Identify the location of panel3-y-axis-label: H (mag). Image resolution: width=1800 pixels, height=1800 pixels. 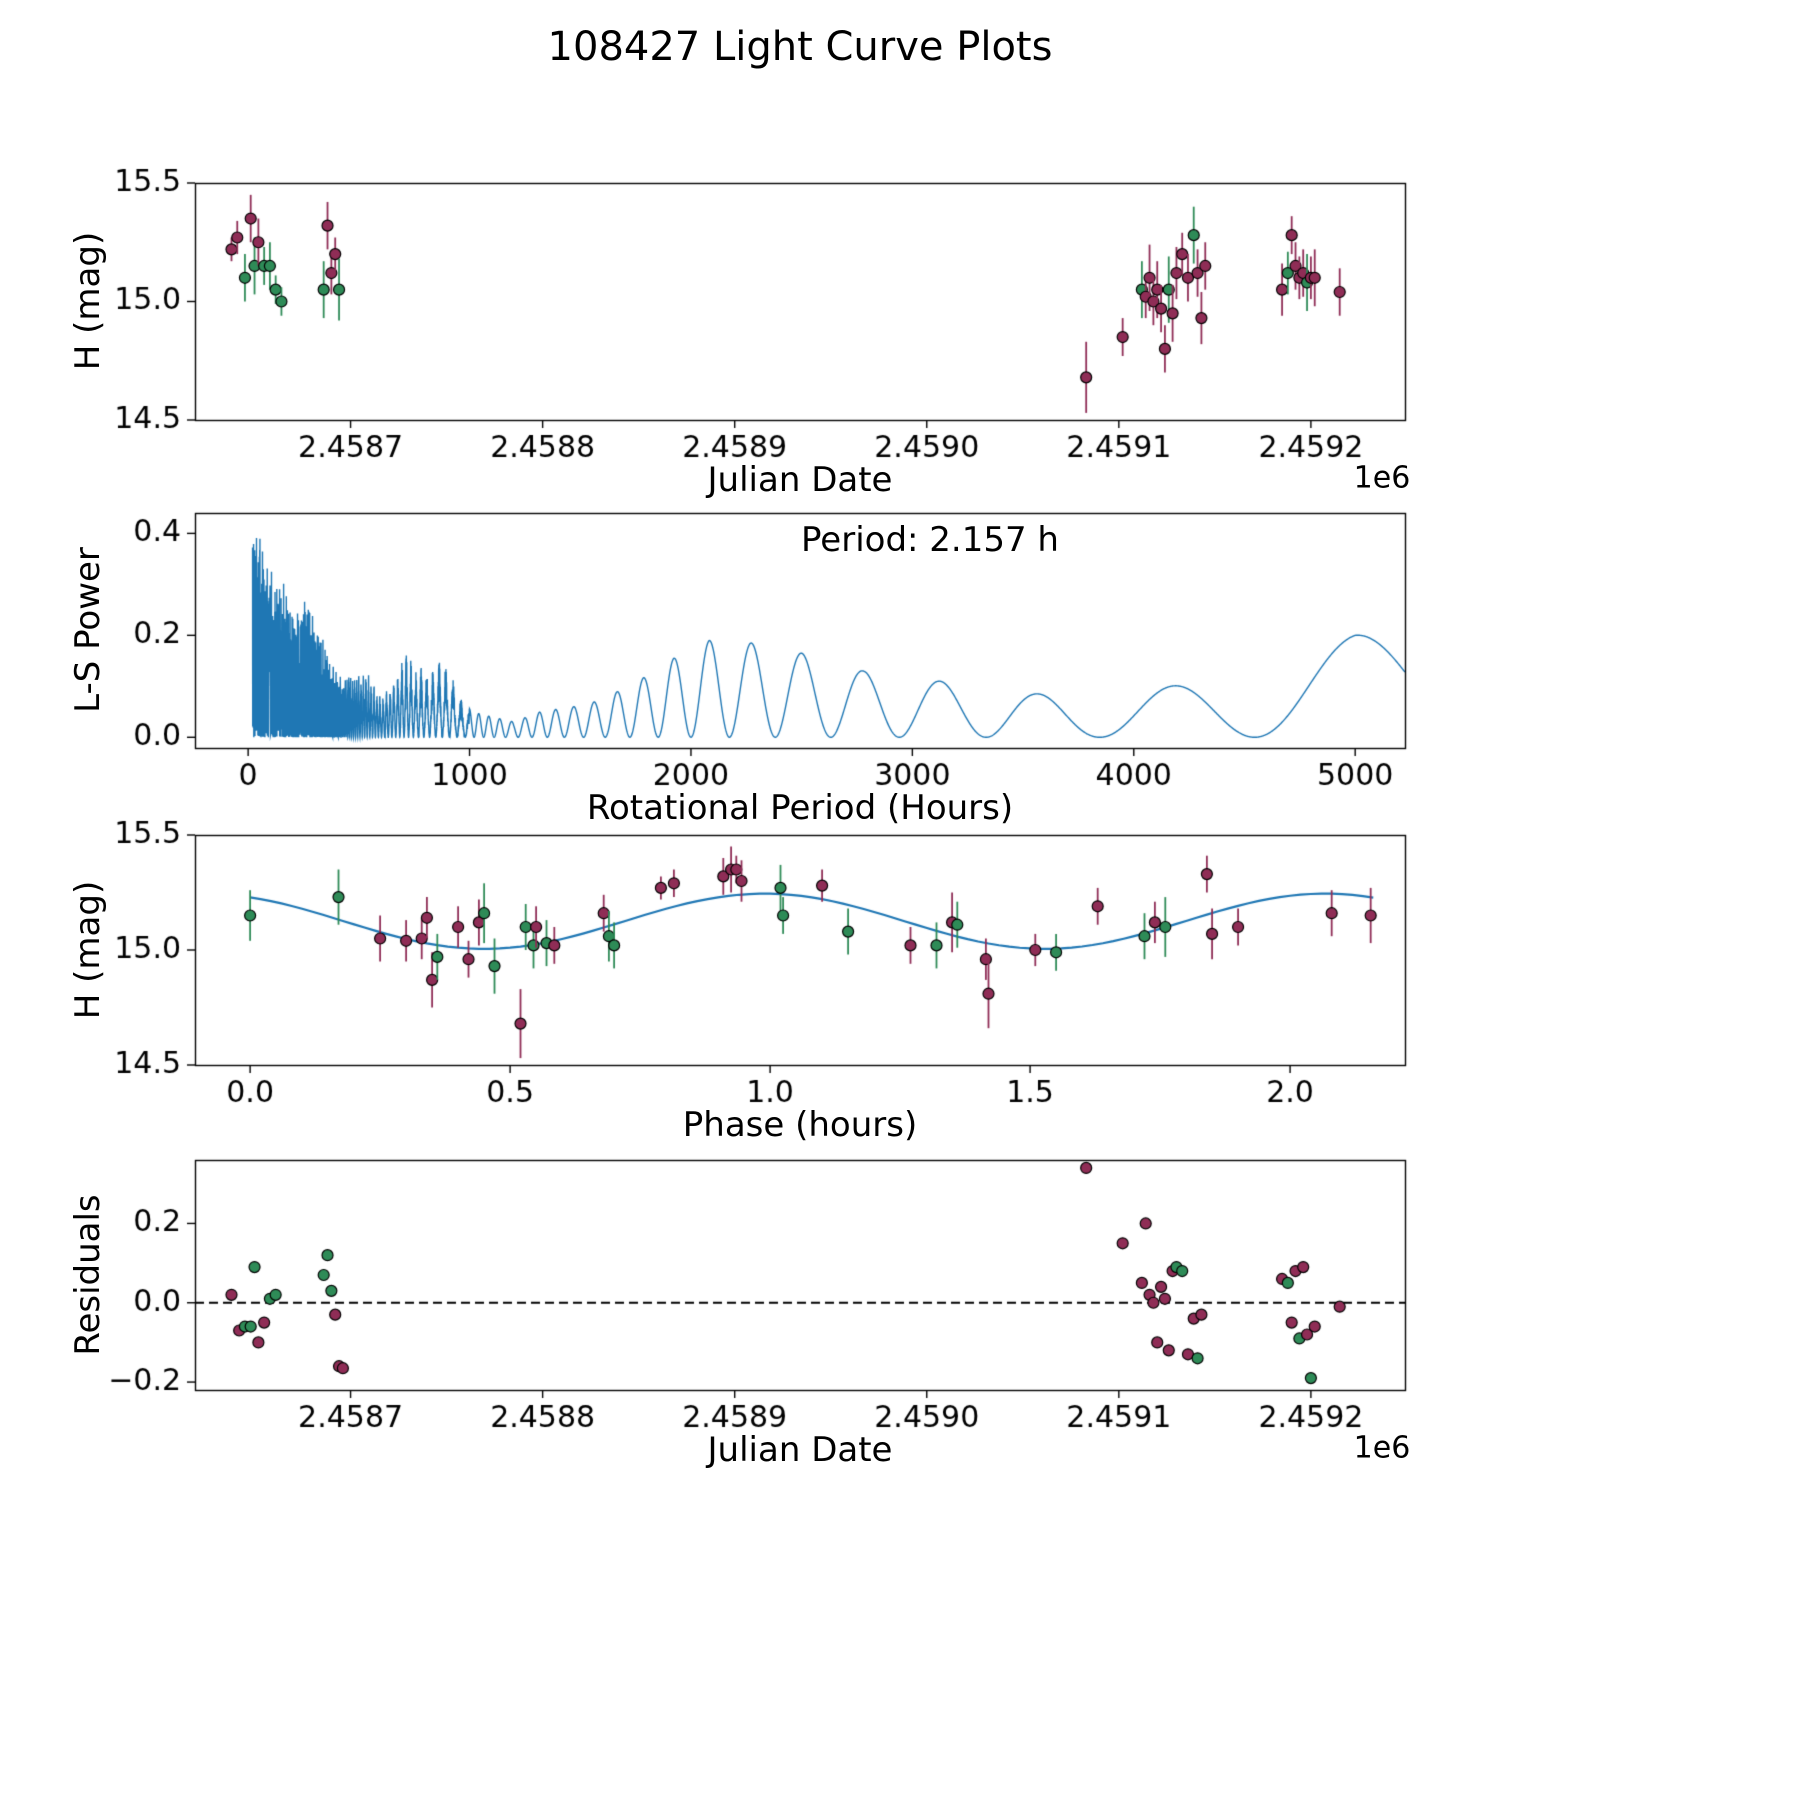
(88, 950).